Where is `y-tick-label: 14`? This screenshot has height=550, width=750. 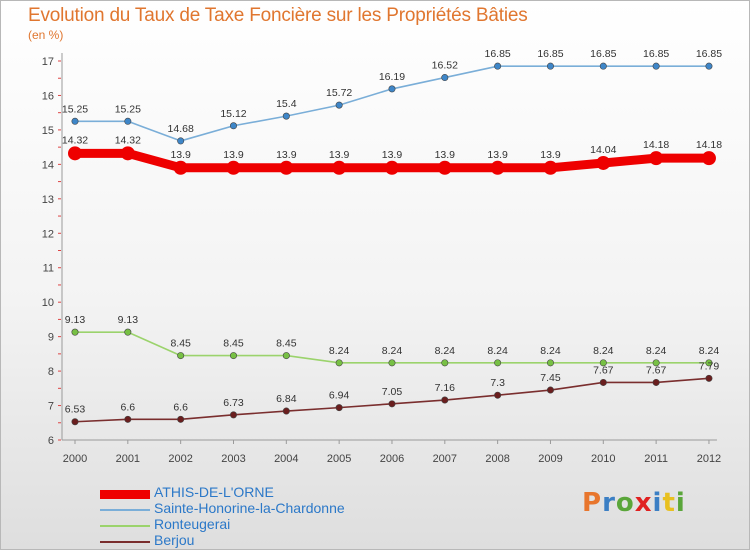 y-tick-label: 14 is located at coordinates (48, 165).